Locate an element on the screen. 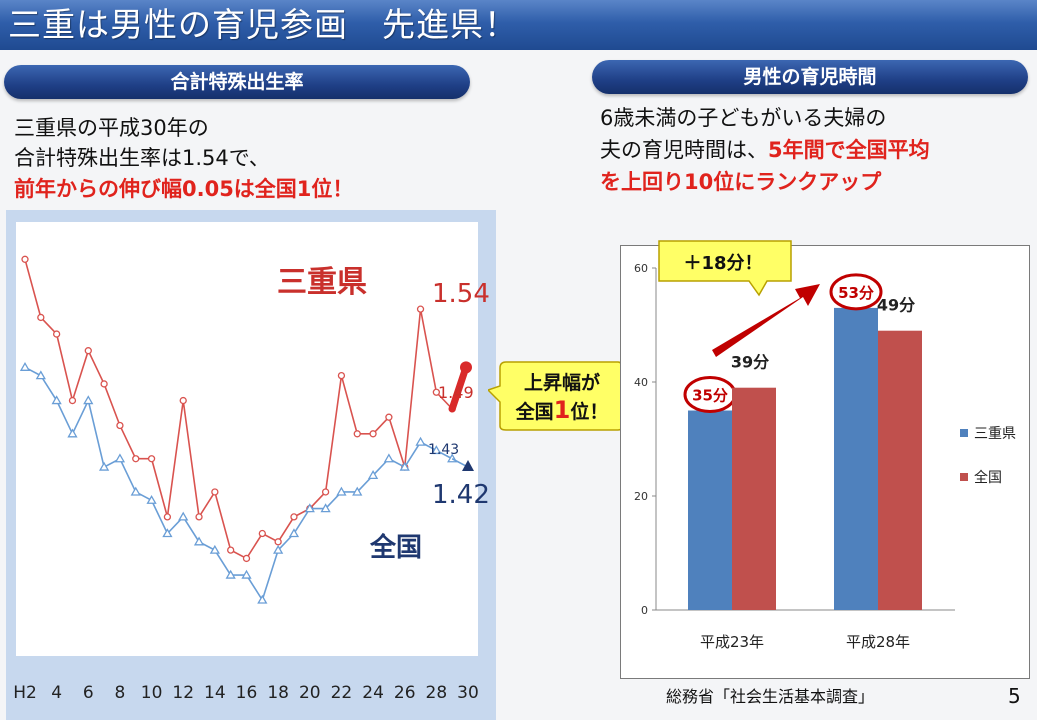 The height and width of the screenshot is (720, 1037). line-x-tick-label: 26 is located at coordinates (405, 693).